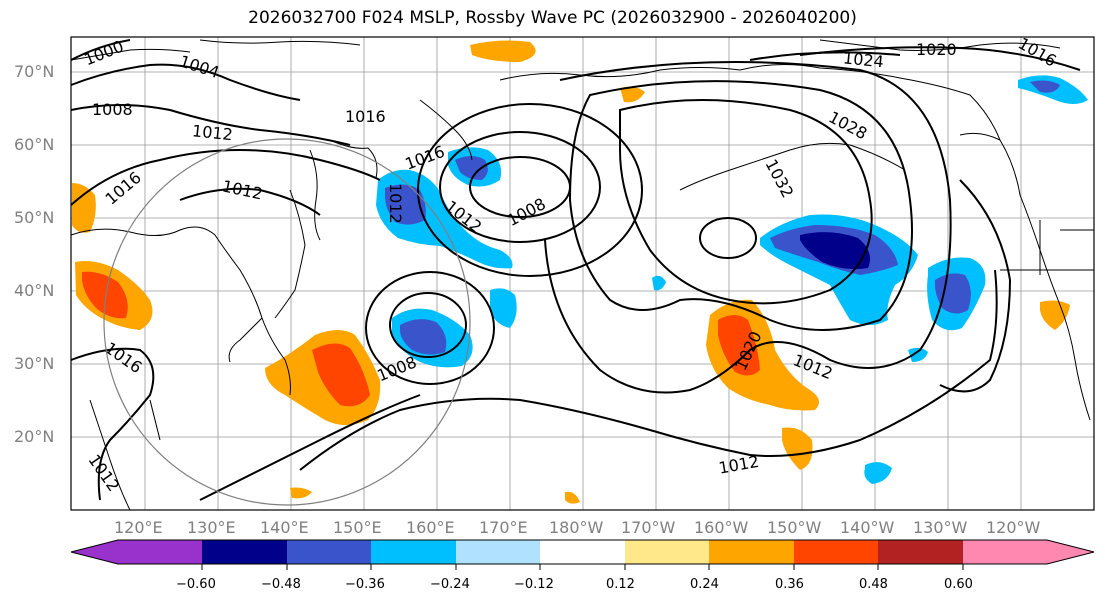  What do you see at coordinates (357, 527) in the screenshot?
I see `lon-label: 150°E` at bounding box center [357, 527].